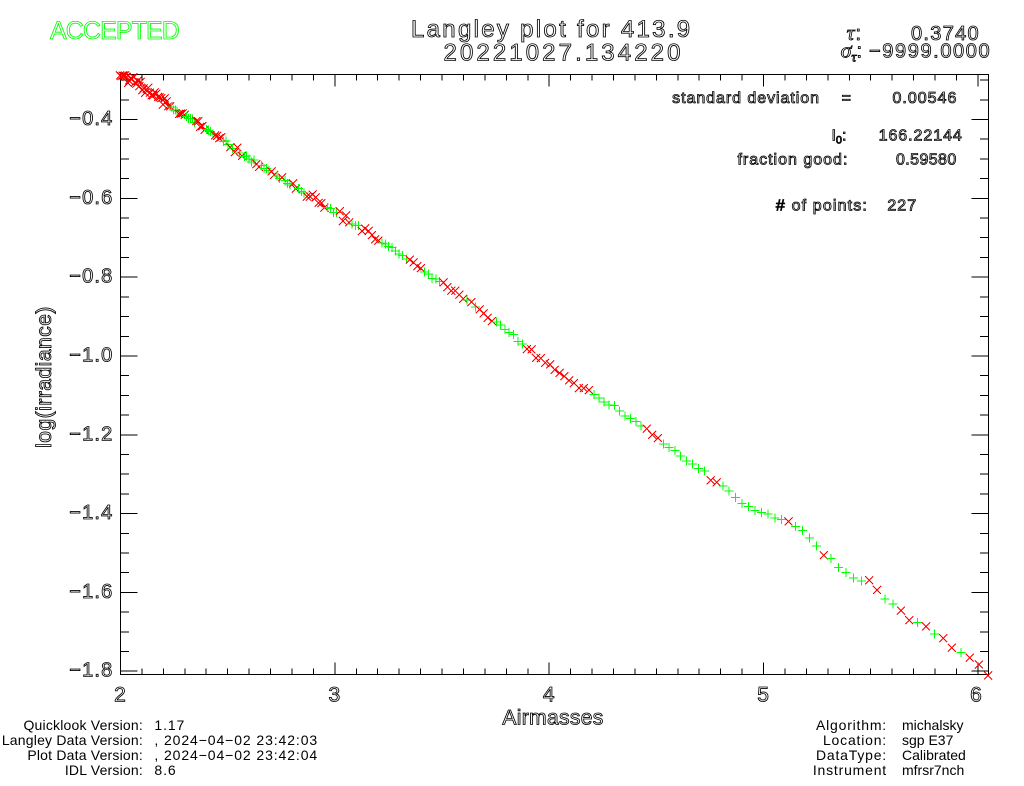  What do you see at coordinates (236, 740) in the screenshot?
I see `svg-text: , 2024−04−02 23:42:03` at bounding box center [236, 740].